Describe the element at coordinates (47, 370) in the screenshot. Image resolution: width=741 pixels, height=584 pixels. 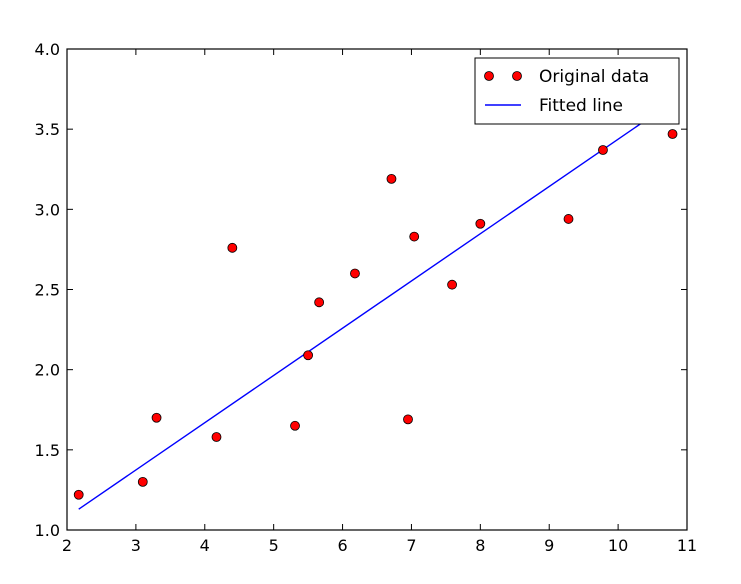
I see `y-tick-label: 2.0` at that location.